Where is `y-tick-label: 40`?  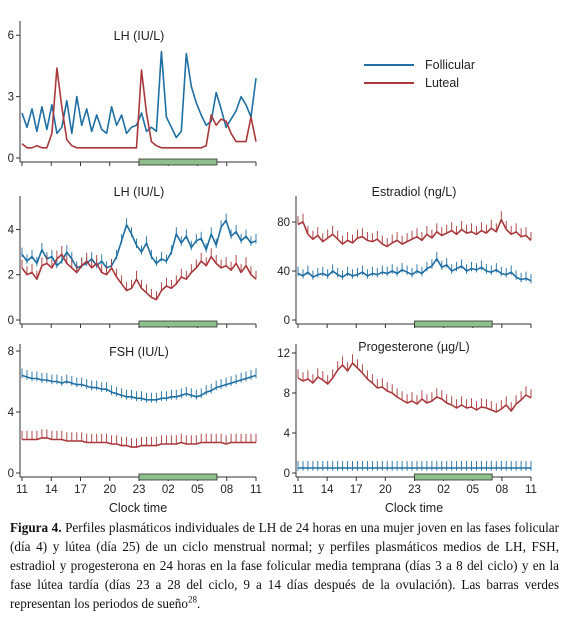
y-tick-label: 40 is located at coordinates (283, 272).